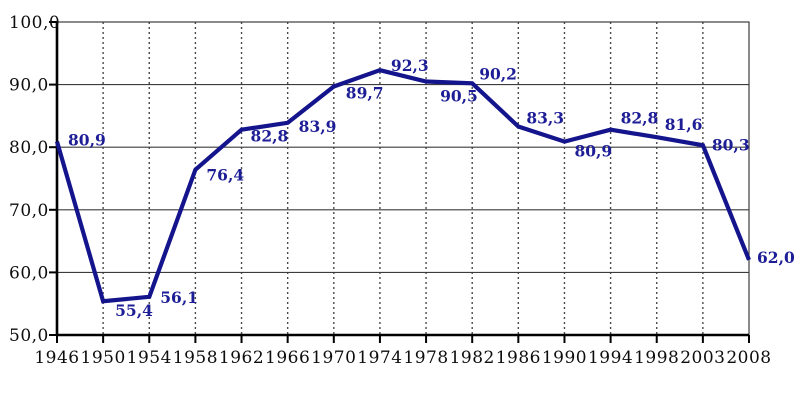  I want to click on x-tick-label: 1946, so click(56, 358).